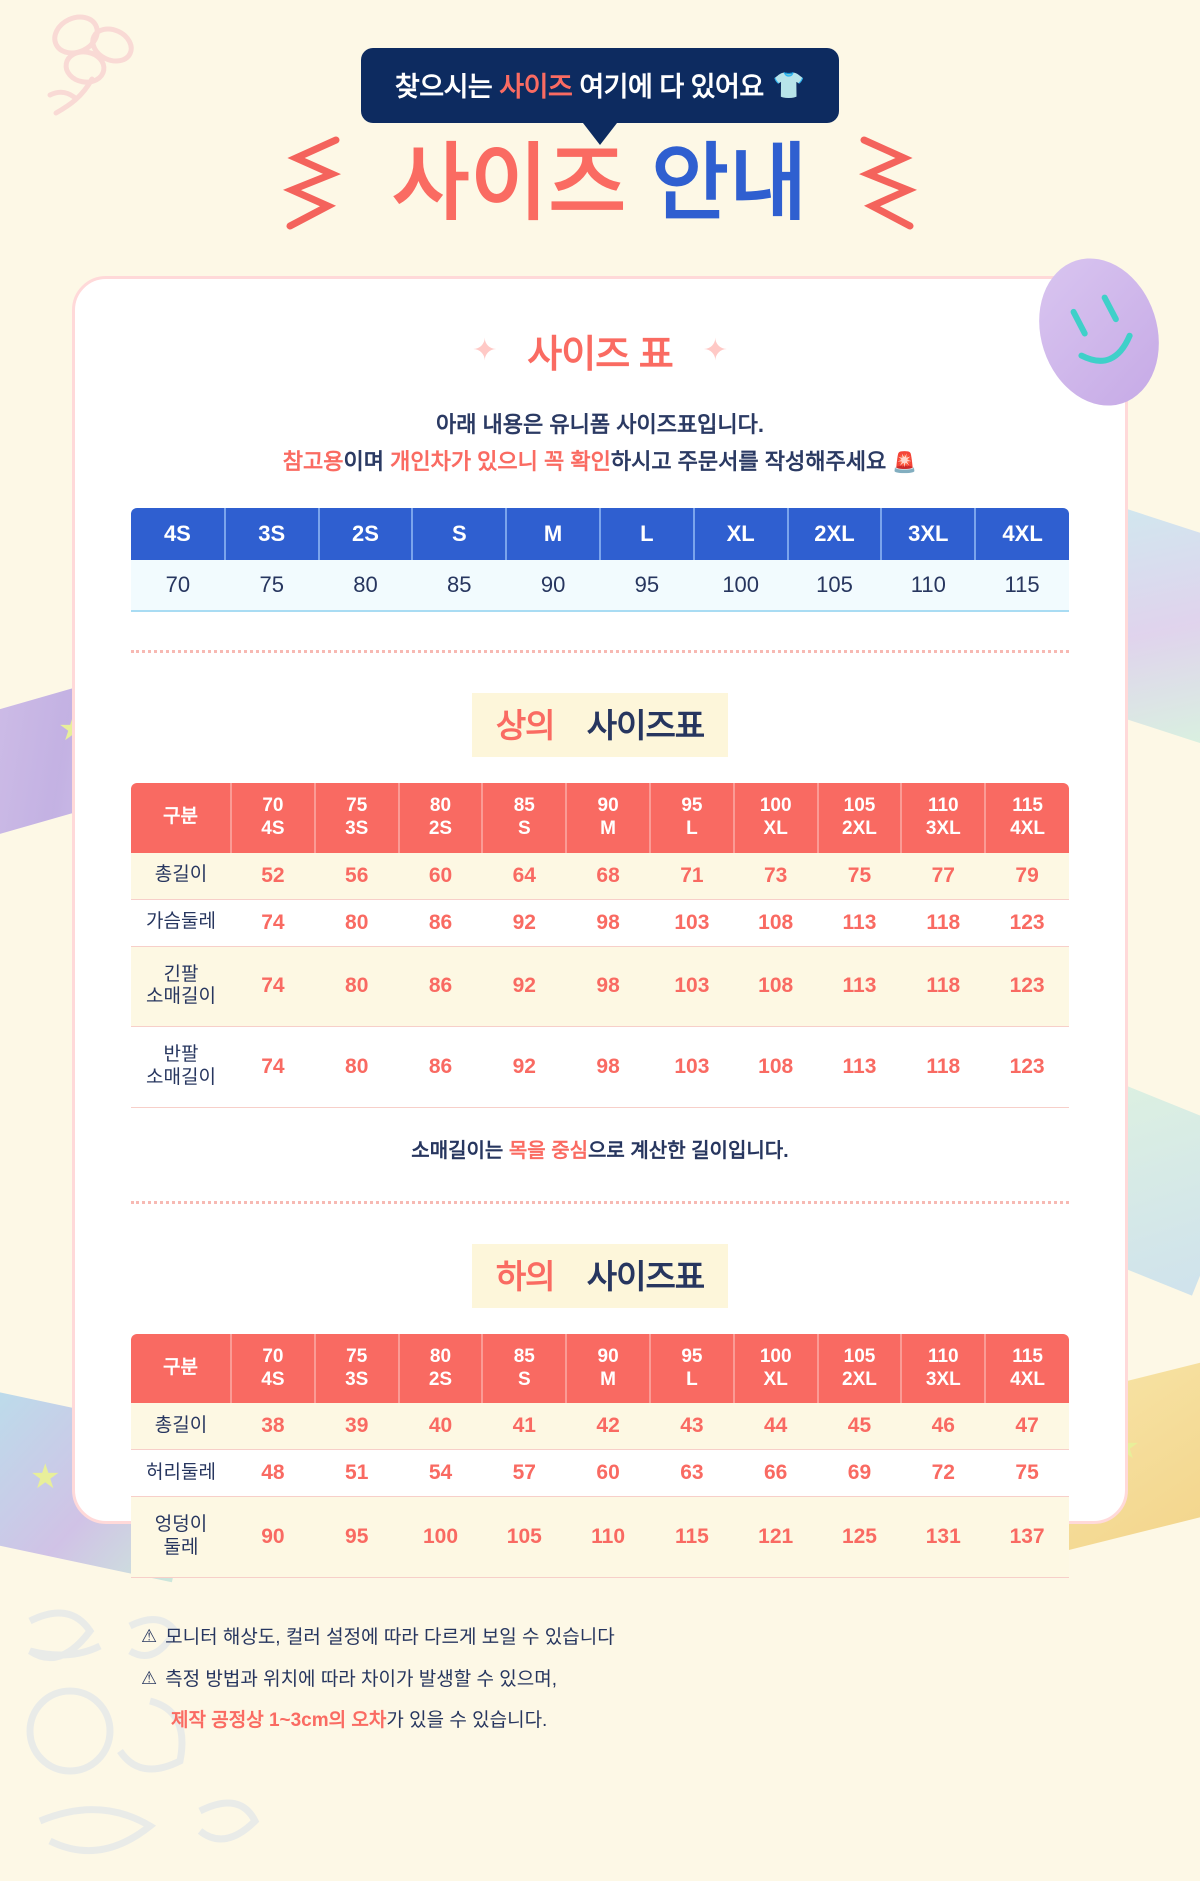 This screenshot has width=1200, height=1881. I want to click on top-size-header-cell: 75 3S, so click(356, 818).